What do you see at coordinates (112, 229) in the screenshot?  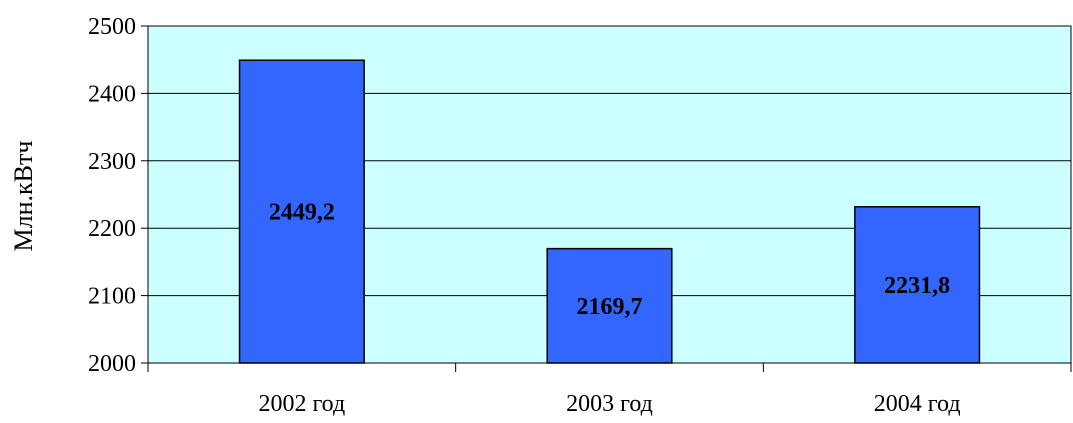 I see `y-tick-label: 2200` at bounding box center [112, 229].